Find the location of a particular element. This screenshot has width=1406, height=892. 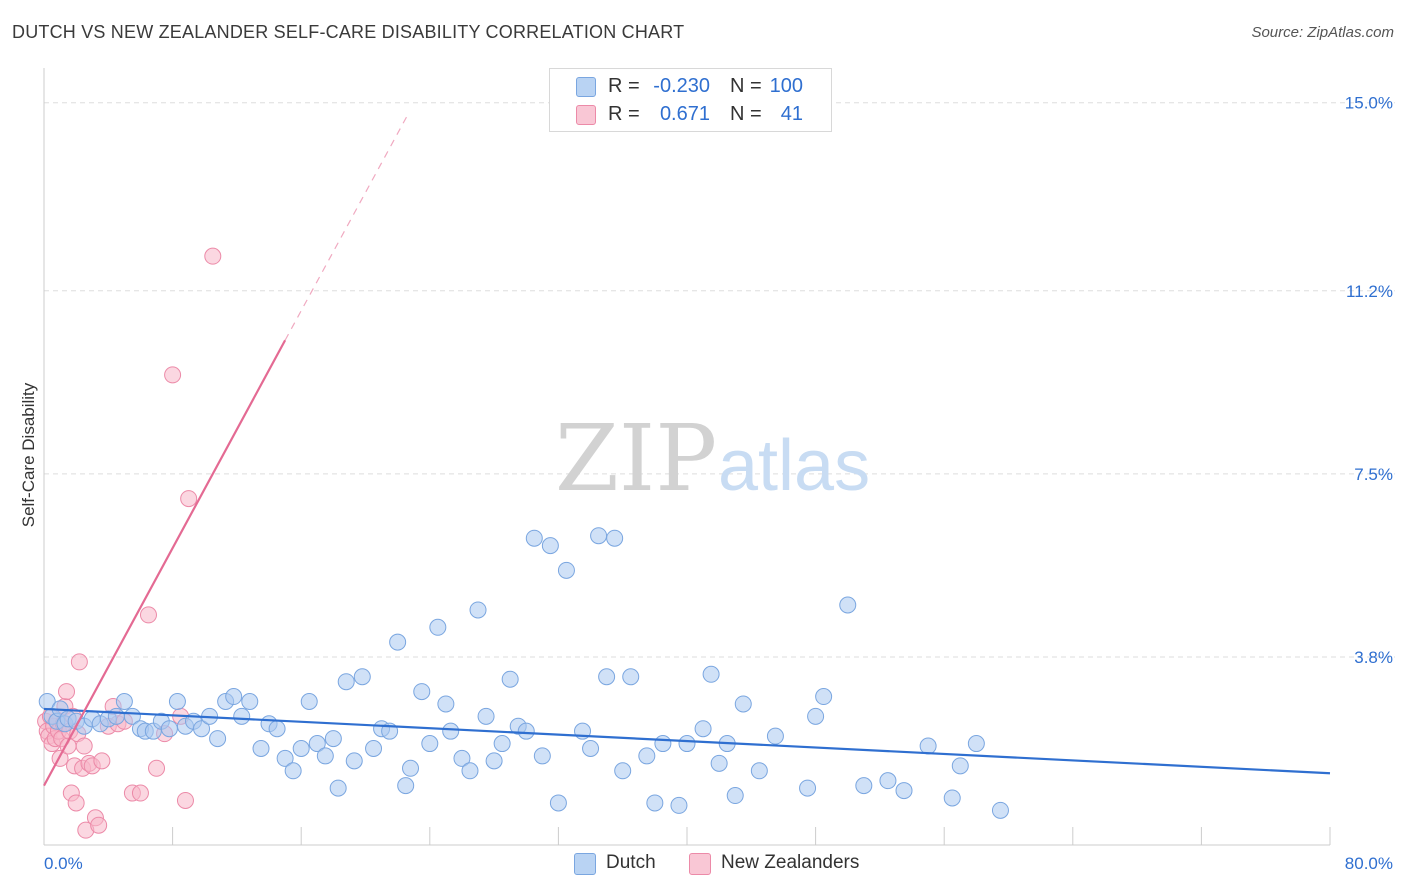

watermark-zip: ZIP is located at coordinates (636, 458).